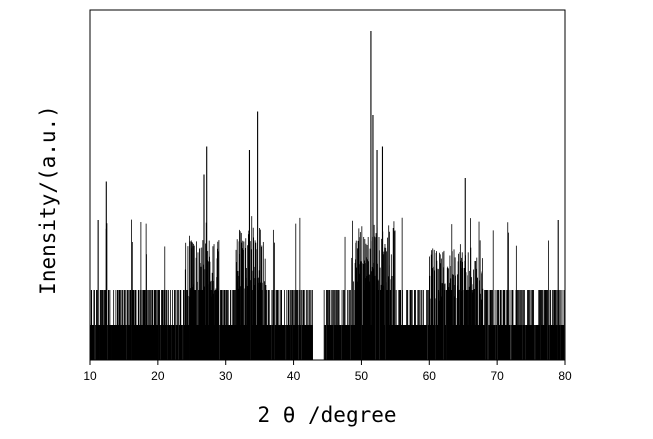 The image size is (653, 439). Describe the element at coordinates (362, 376) in the screenshot. I see `x-tick-label: 50` at that location.